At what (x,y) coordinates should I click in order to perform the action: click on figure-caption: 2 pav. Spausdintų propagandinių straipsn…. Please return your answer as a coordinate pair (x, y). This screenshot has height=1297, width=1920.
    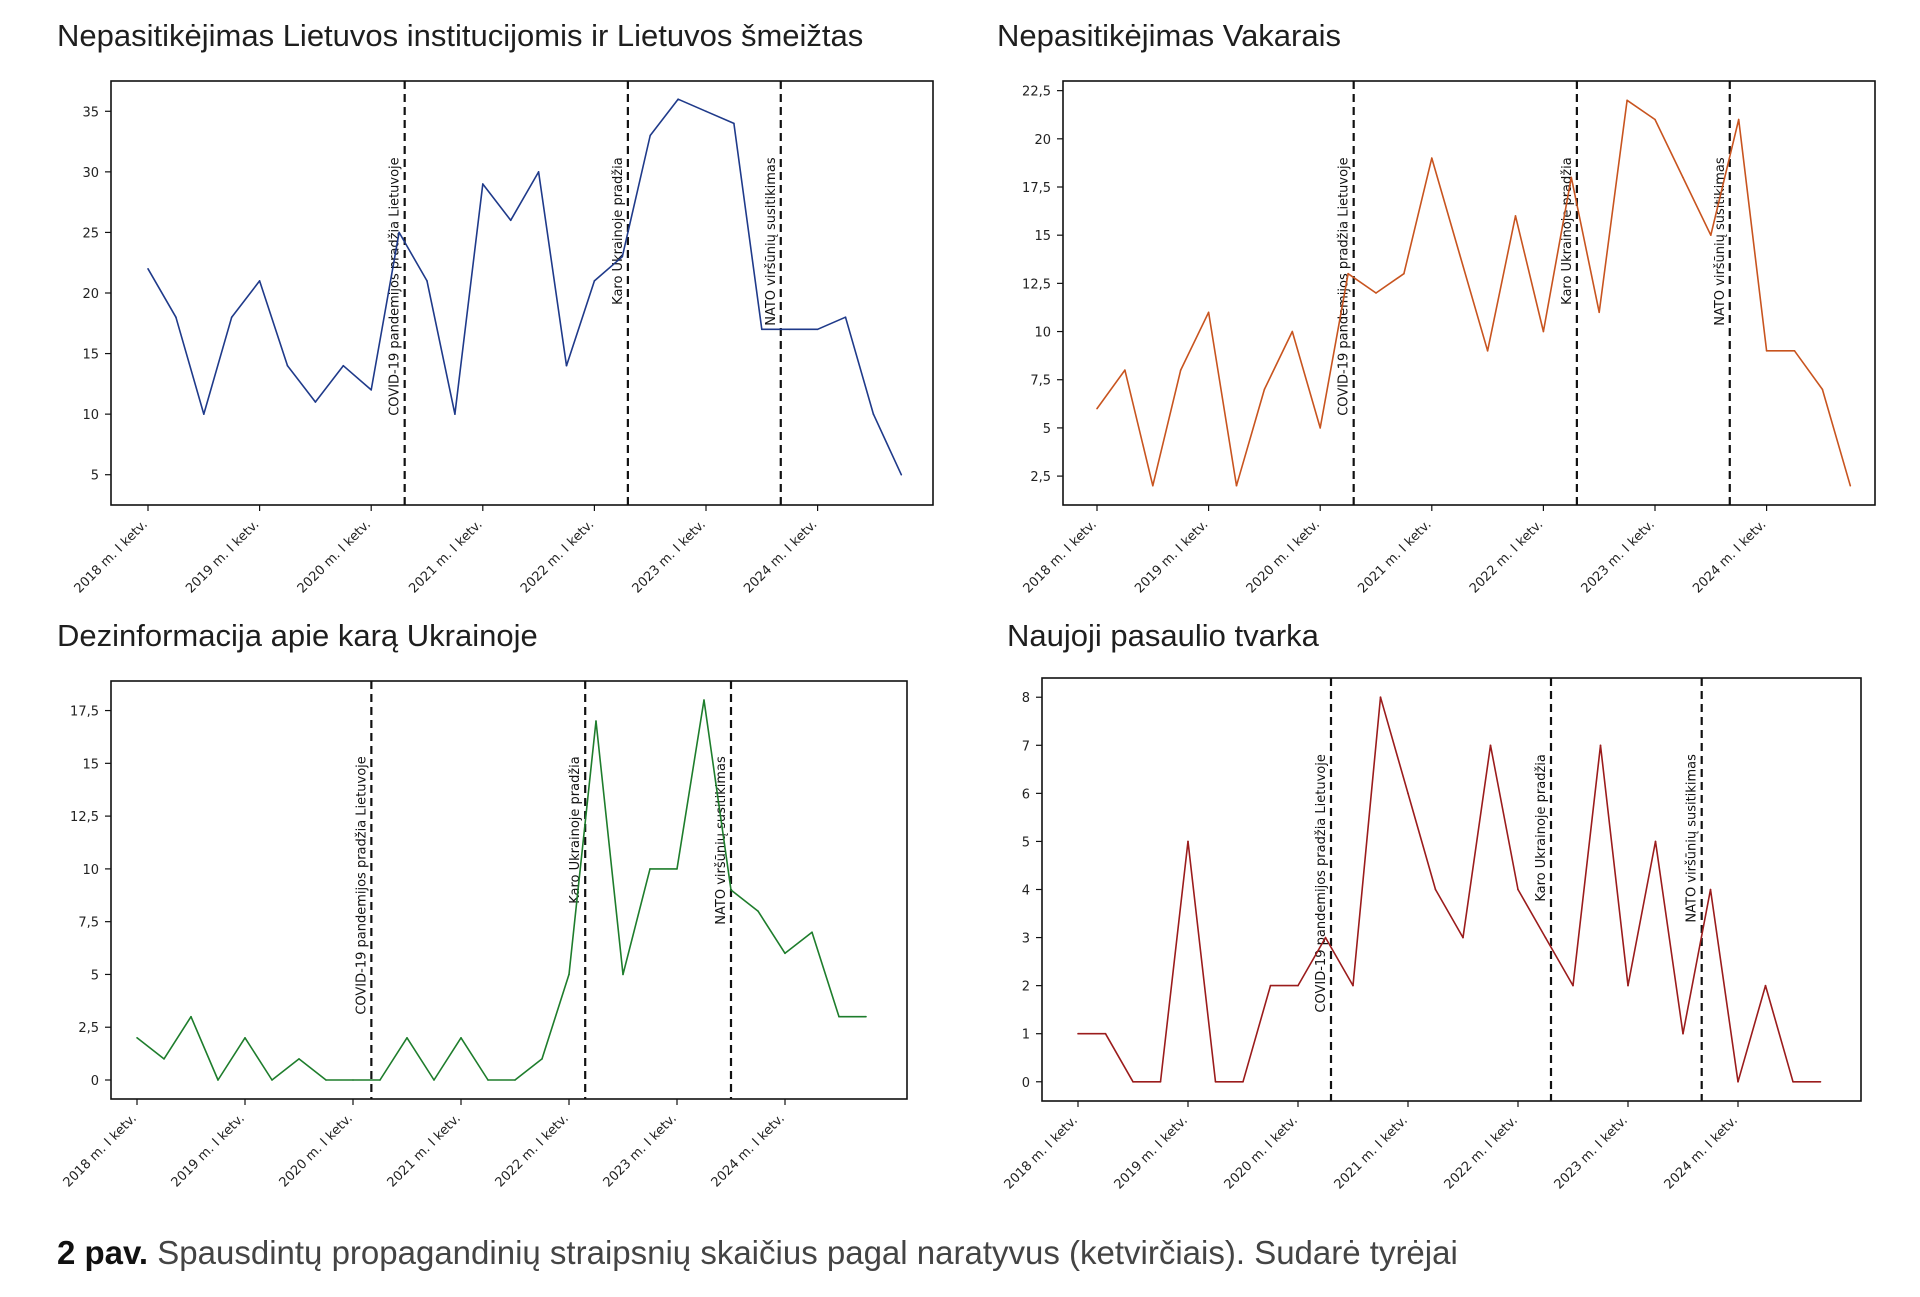
    Looking at the image, I should click on (757, 1253).